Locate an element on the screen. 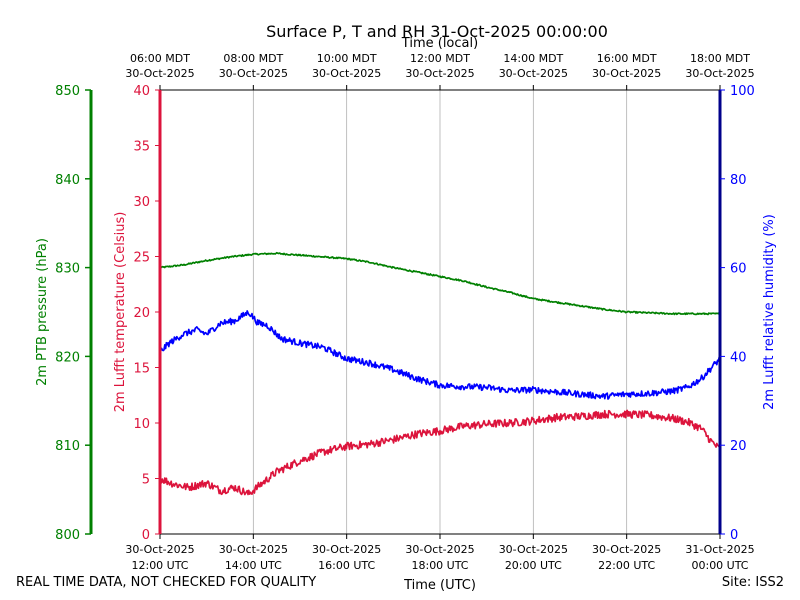 This screenshot has height=600, width=800. pressure-tick-label: 830 is located at coordinates (67, 269).